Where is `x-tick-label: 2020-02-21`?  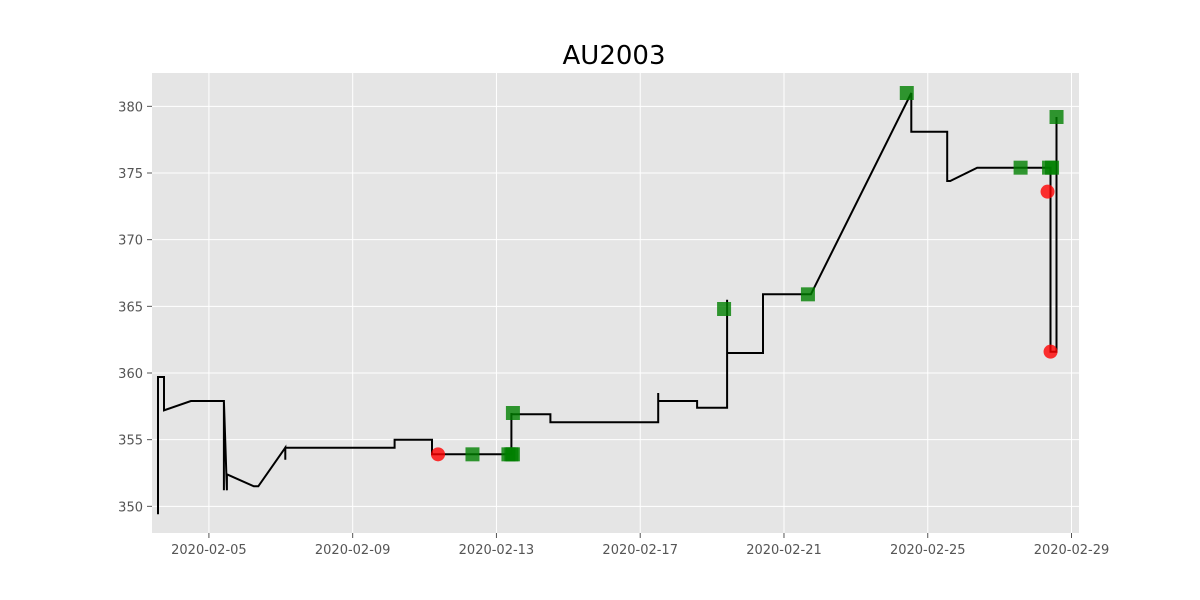
x-tick-label: 2020-02-21 is located at coordinates (784, 550).